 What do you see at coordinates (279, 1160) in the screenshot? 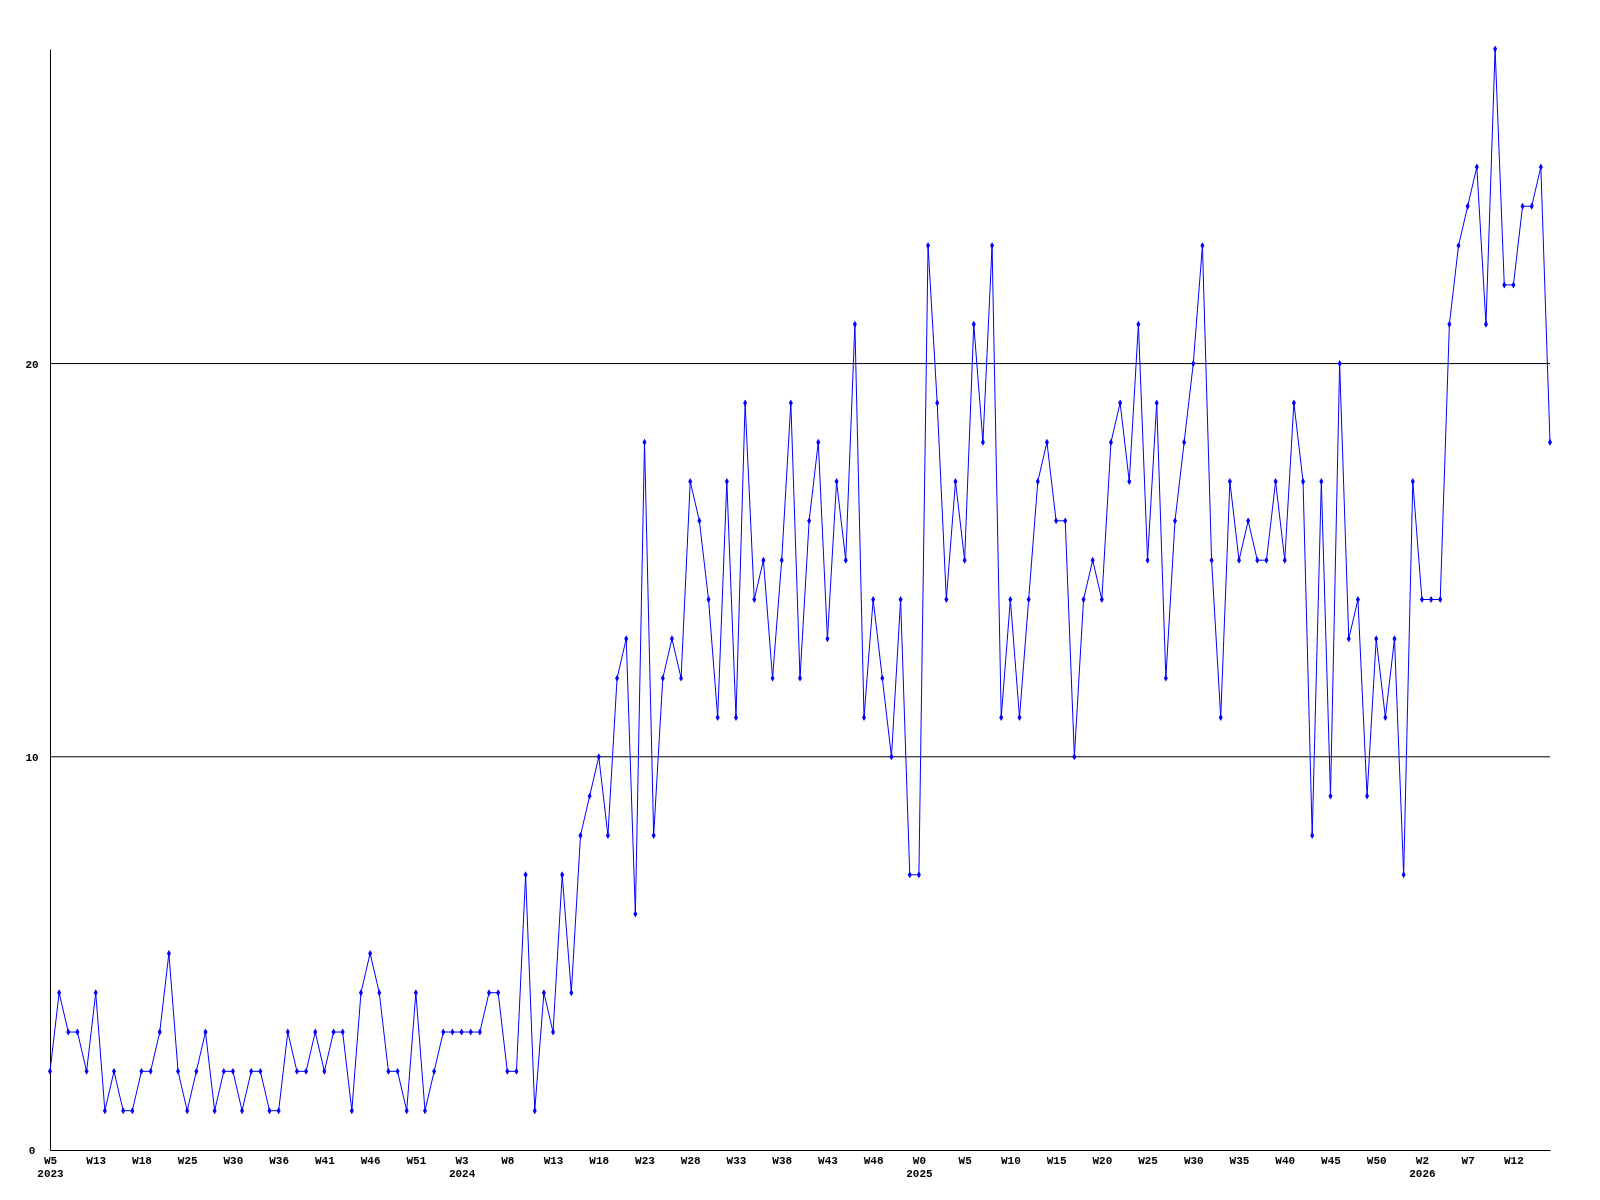
I see `x-tick-label: W36` at bounding box center [279, 1160].